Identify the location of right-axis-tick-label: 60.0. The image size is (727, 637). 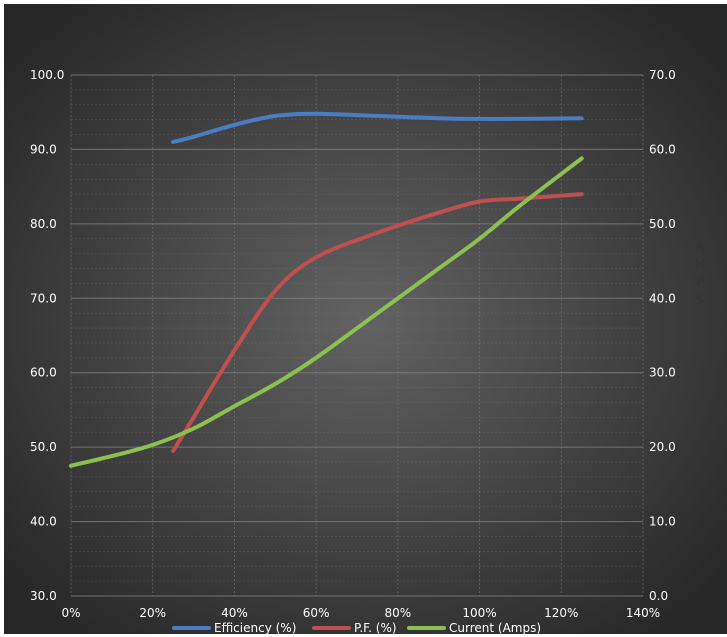
(662, 149).